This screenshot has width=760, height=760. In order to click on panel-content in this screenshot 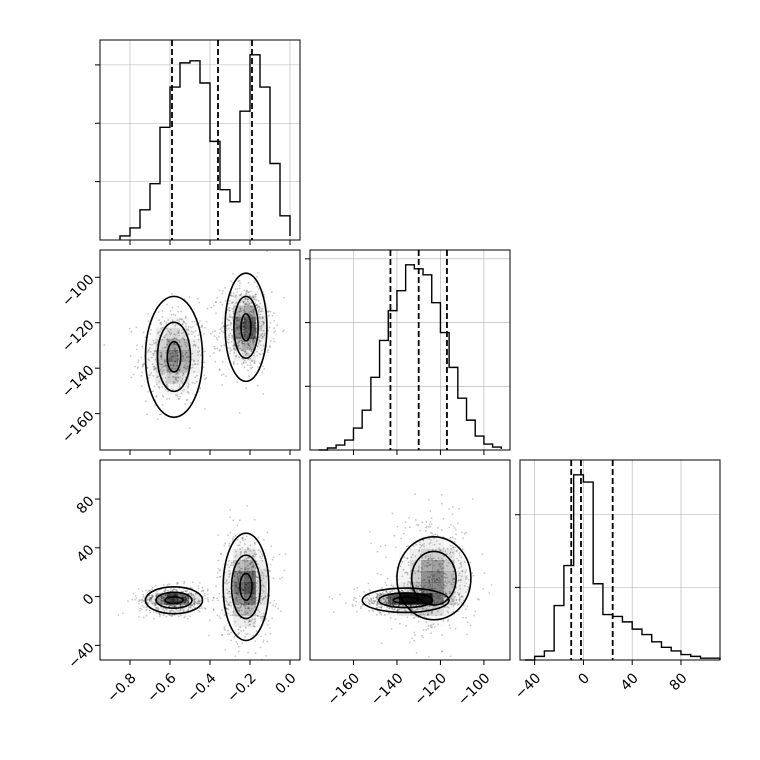, I will do `click(194, 340)`.